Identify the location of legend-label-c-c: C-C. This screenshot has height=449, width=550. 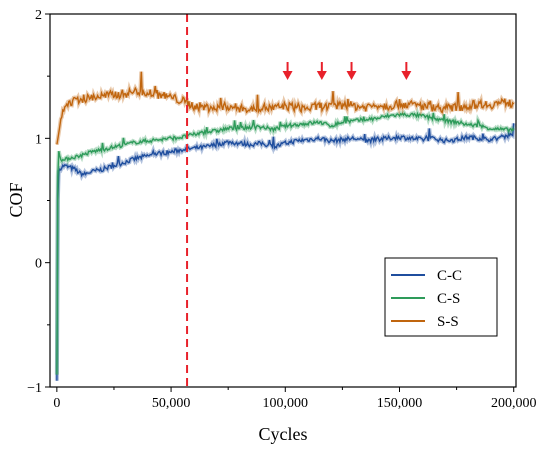
(449, 276).